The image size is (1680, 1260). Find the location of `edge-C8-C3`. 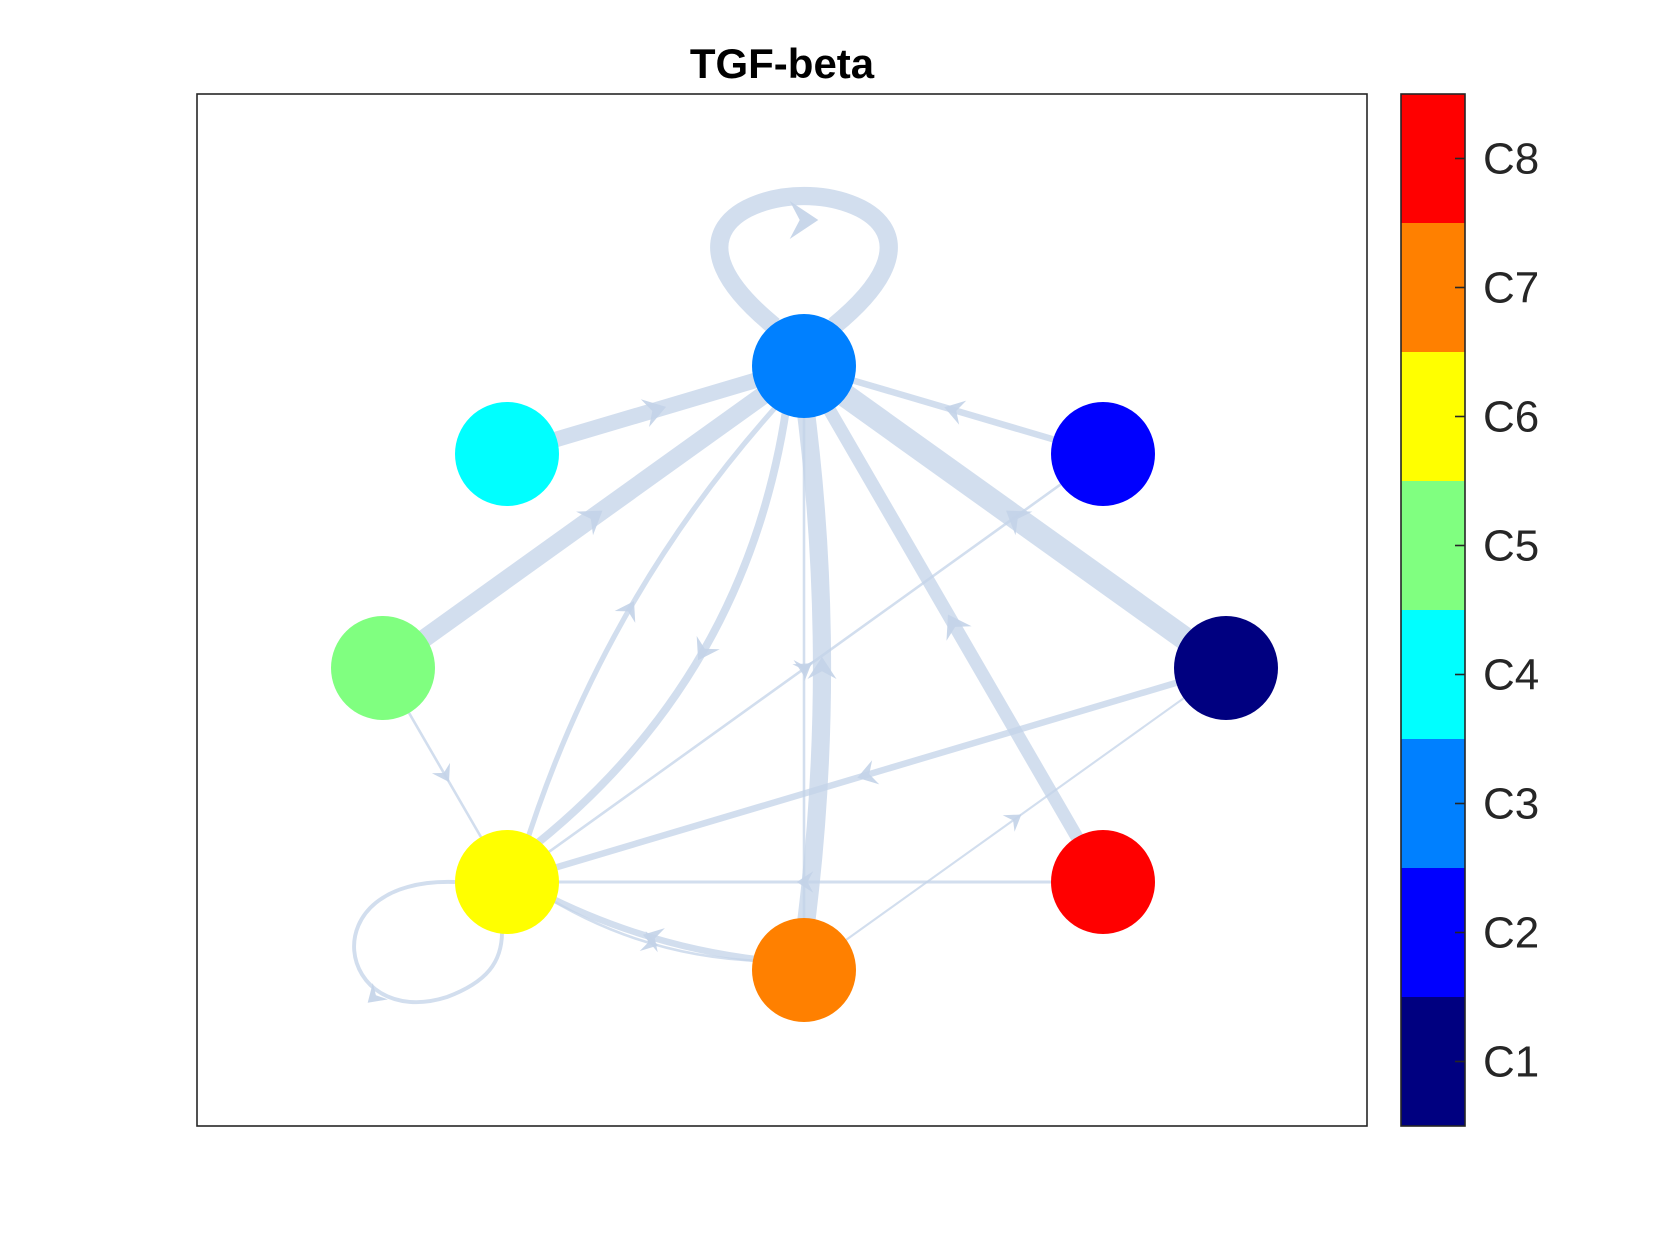

edge-C8-C3 is located at coordinates (953, 624).